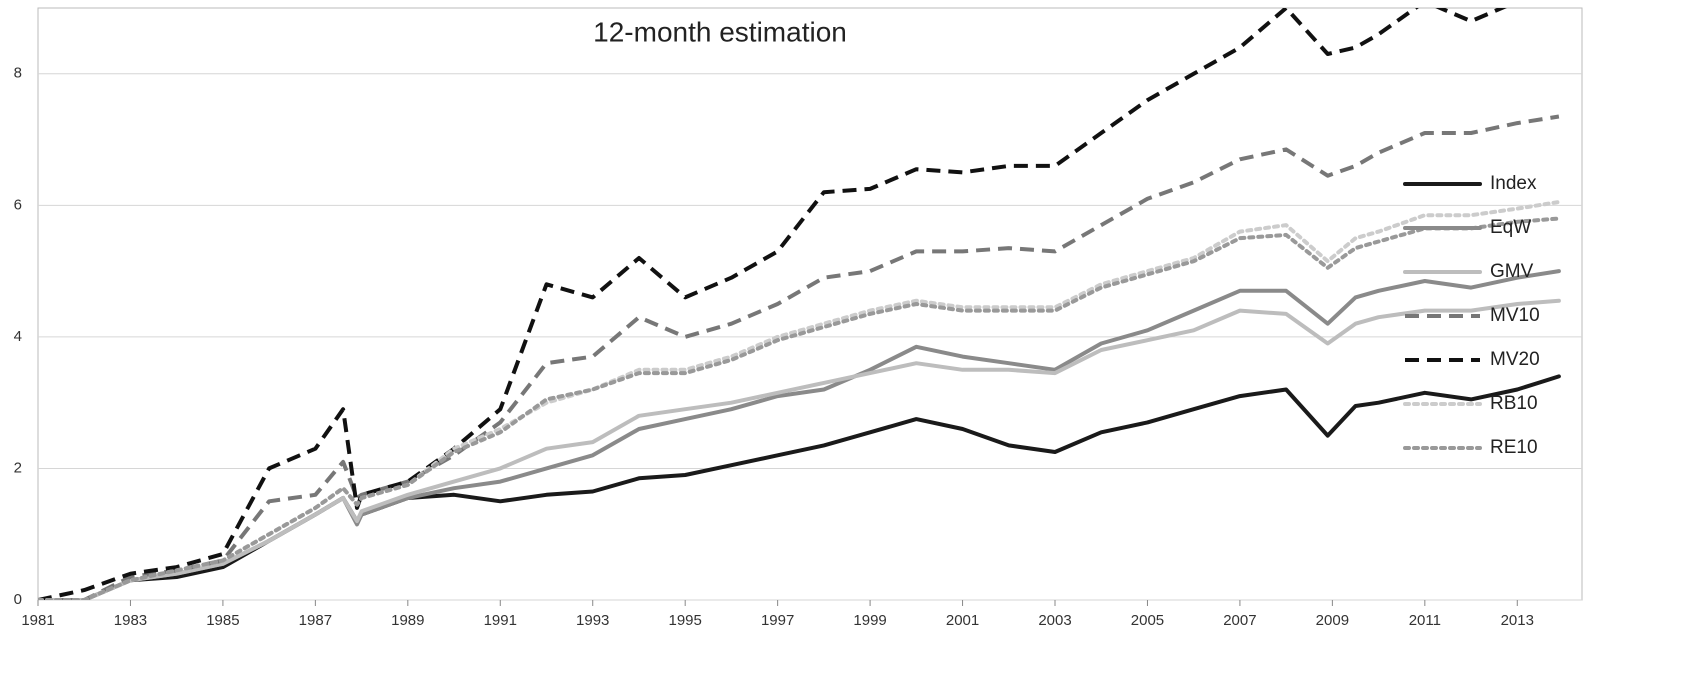 The width and height of the screenshot is (1692, 683). I want to click on y-tick-label: 2, so click(18, 467).